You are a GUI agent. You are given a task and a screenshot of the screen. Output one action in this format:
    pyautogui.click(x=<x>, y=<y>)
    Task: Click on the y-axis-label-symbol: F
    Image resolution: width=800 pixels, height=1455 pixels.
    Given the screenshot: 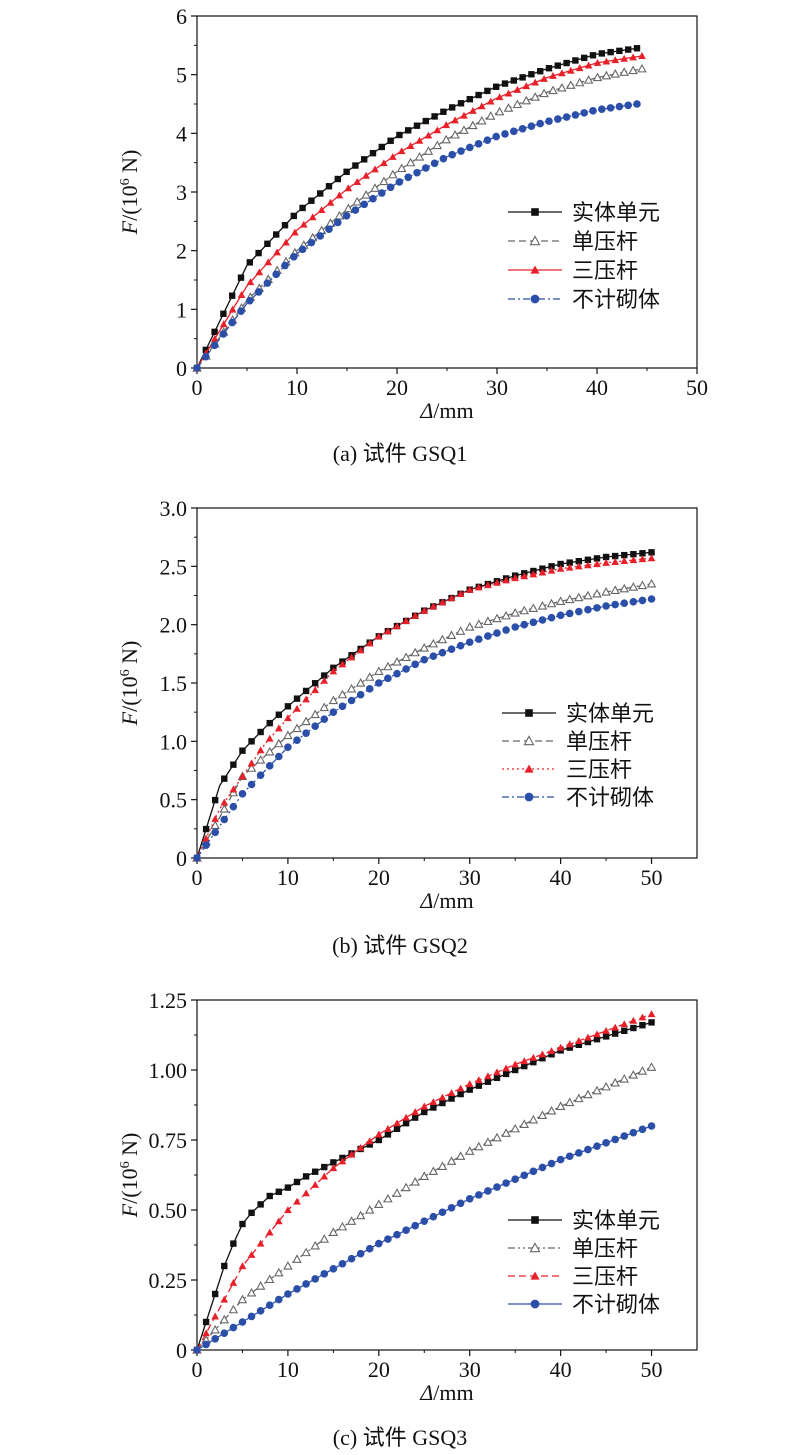 What is the action you would take?
    pyautogui.click(x=129, y=1210)
    